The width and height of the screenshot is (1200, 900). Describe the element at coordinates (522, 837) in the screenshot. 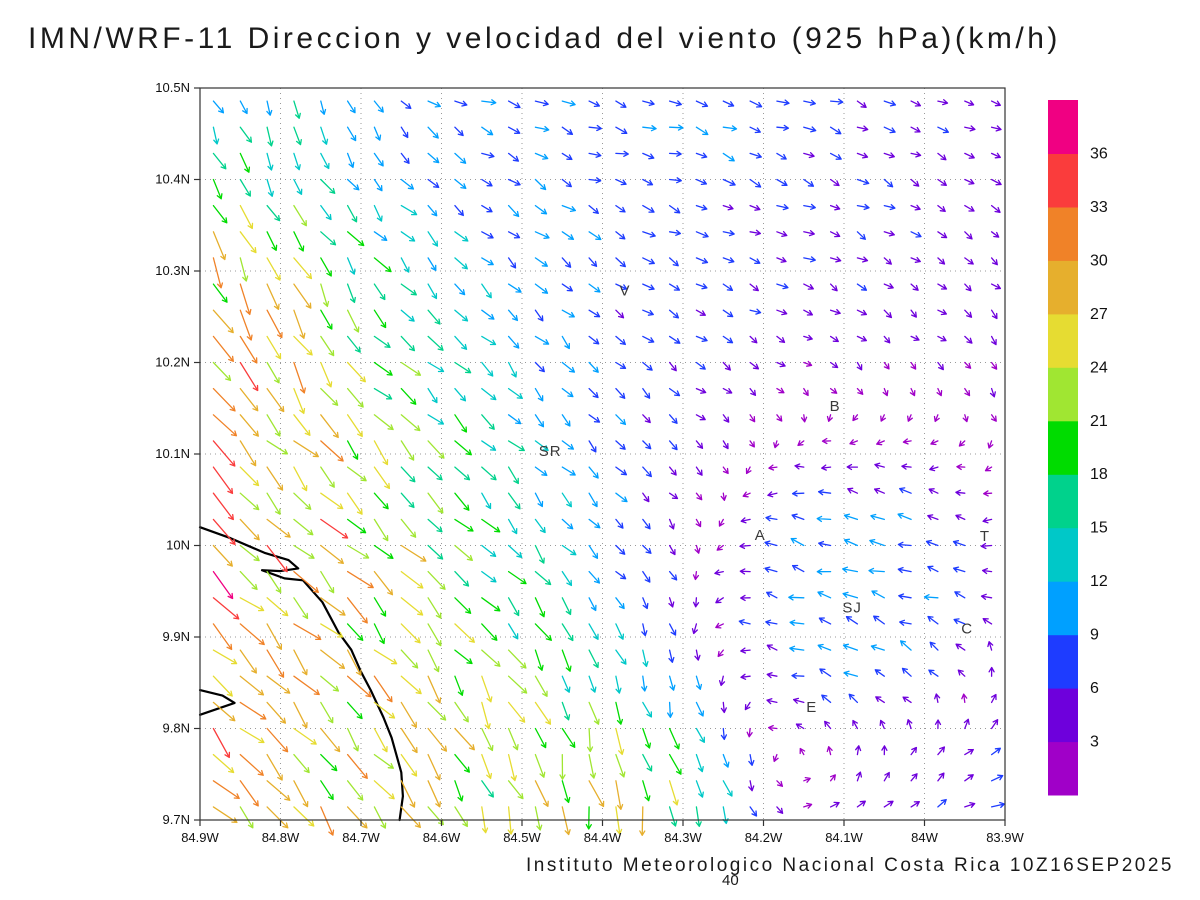

I see `x-tick-label: 84.5W` at that location.